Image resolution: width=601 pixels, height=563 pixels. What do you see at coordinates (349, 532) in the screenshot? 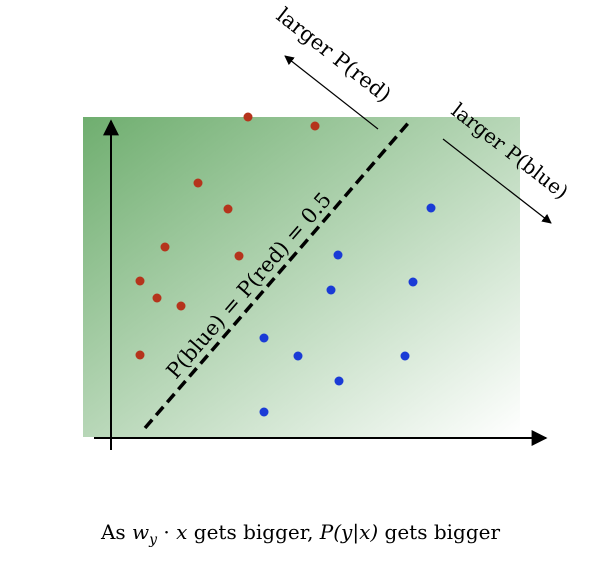
I see `caption-math-p: P(y|x)` at bounding box center [349, 532].